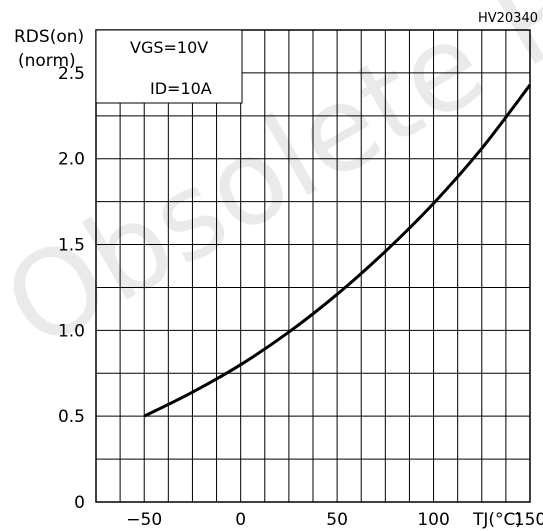 The height and width of the screenshot is (531, 543). I want to click on x-tick-label: 50, so click(337, 520).